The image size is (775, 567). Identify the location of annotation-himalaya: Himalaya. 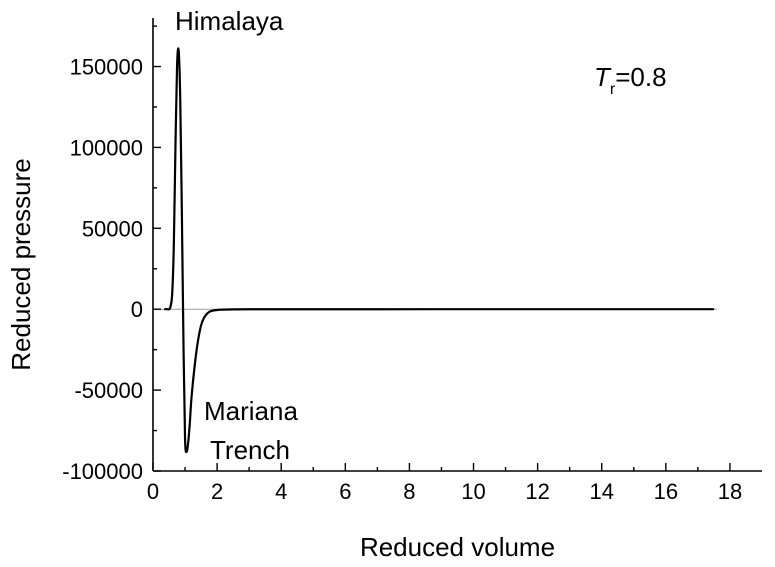
(229, 21).